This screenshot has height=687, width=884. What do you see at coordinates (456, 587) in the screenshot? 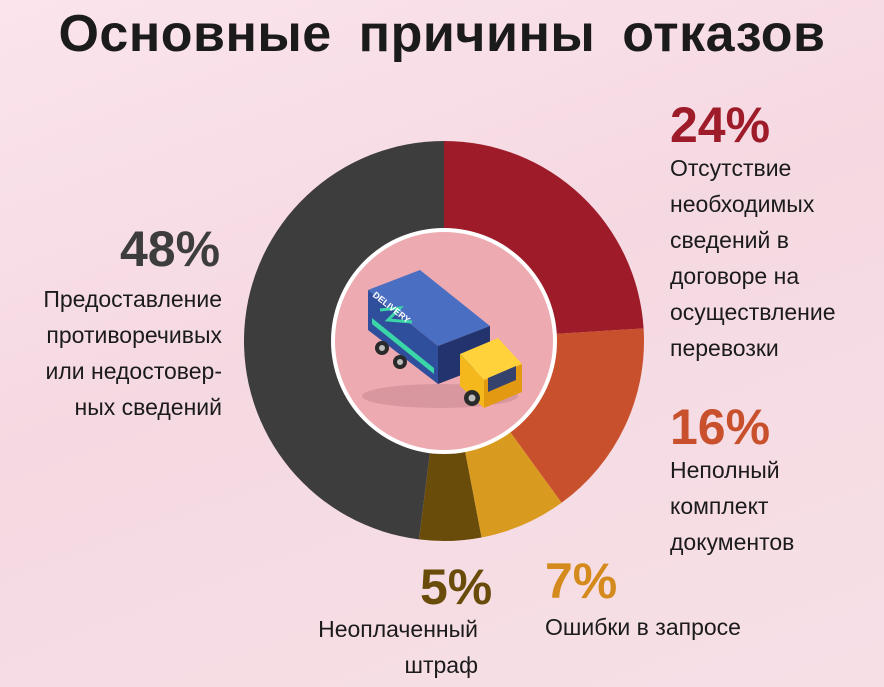
I see `percent-label-5: 5%` at bounding box center [456, 587].